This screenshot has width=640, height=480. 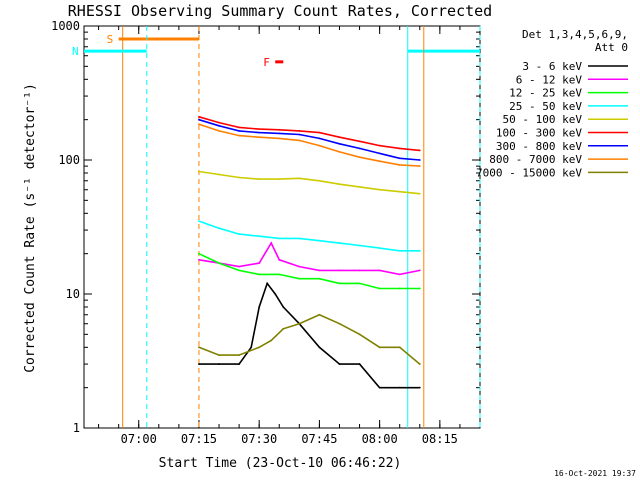 I want to click on legend-entry: 300 - 800 keV, so click(x=539, y=146).